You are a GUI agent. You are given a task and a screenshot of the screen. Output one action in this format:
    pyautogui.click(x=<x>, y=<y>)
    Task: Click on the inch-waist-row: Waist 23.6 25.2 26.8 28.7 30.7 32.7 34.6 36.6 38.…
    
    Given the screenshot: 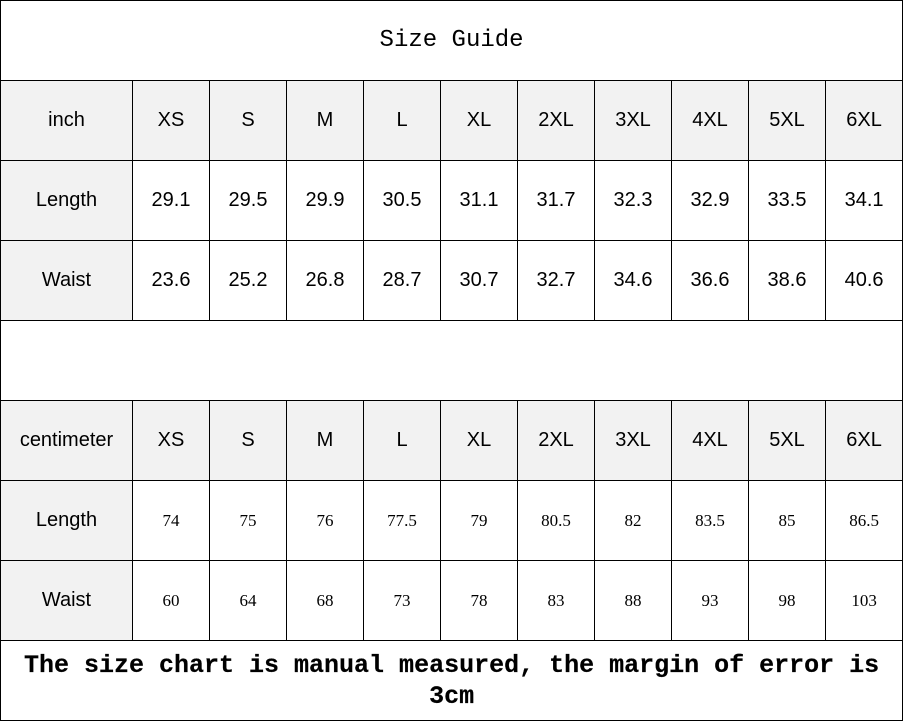 What is the action you would take?
    pyautogui.click(x=451, y=280)
    